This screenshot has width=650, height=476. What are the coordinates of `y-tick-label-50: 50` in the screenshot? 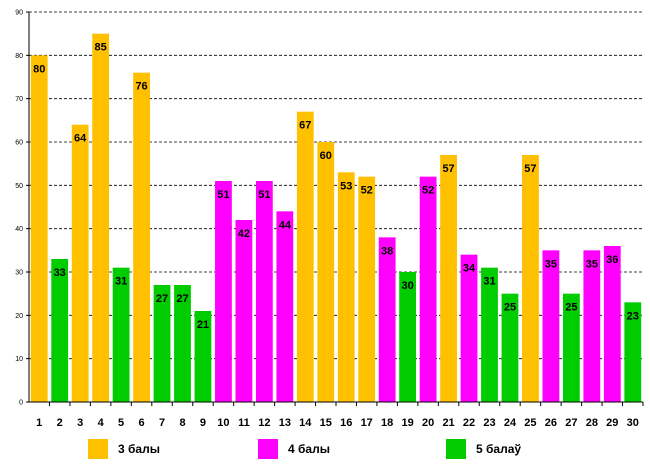 It's located at (19, 186).